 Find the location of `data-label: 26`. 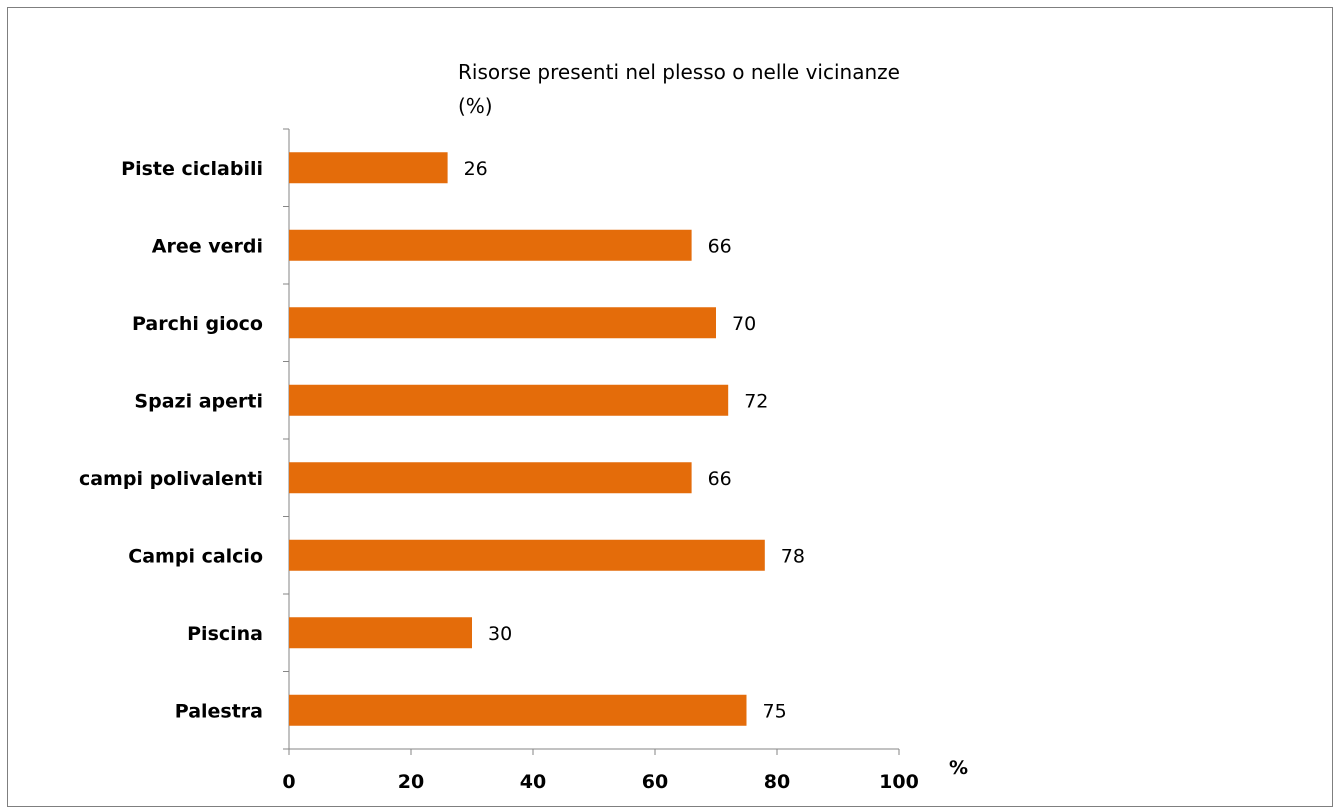

data-label: 26 is located at coordinates (476, 169).